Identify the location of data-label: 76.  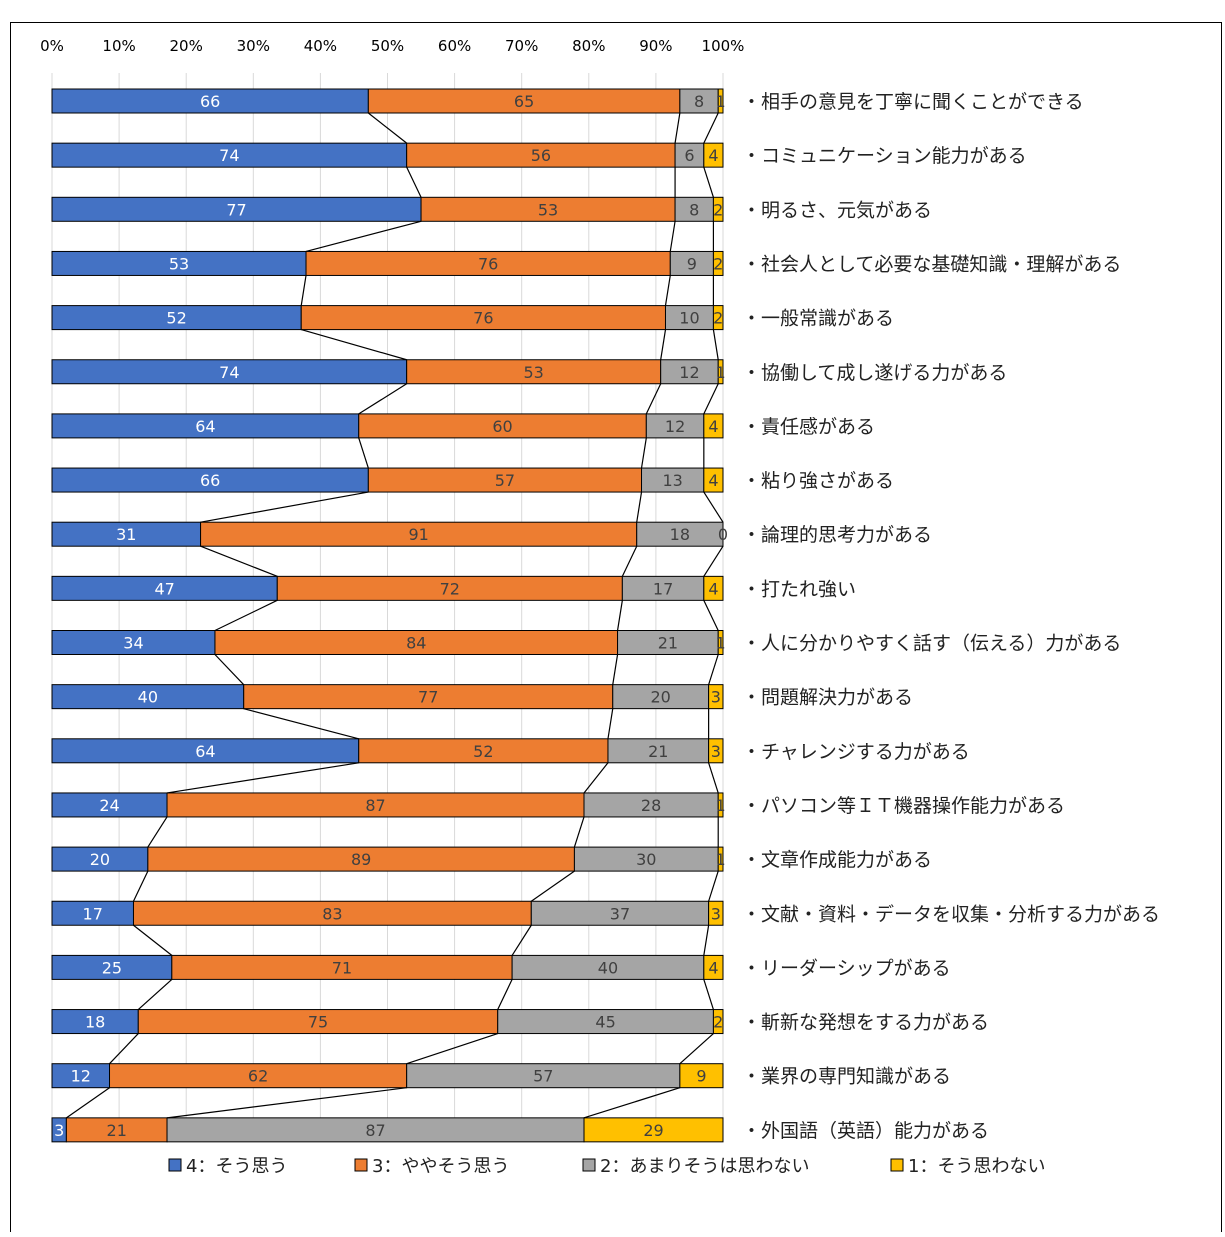
(483, 318).